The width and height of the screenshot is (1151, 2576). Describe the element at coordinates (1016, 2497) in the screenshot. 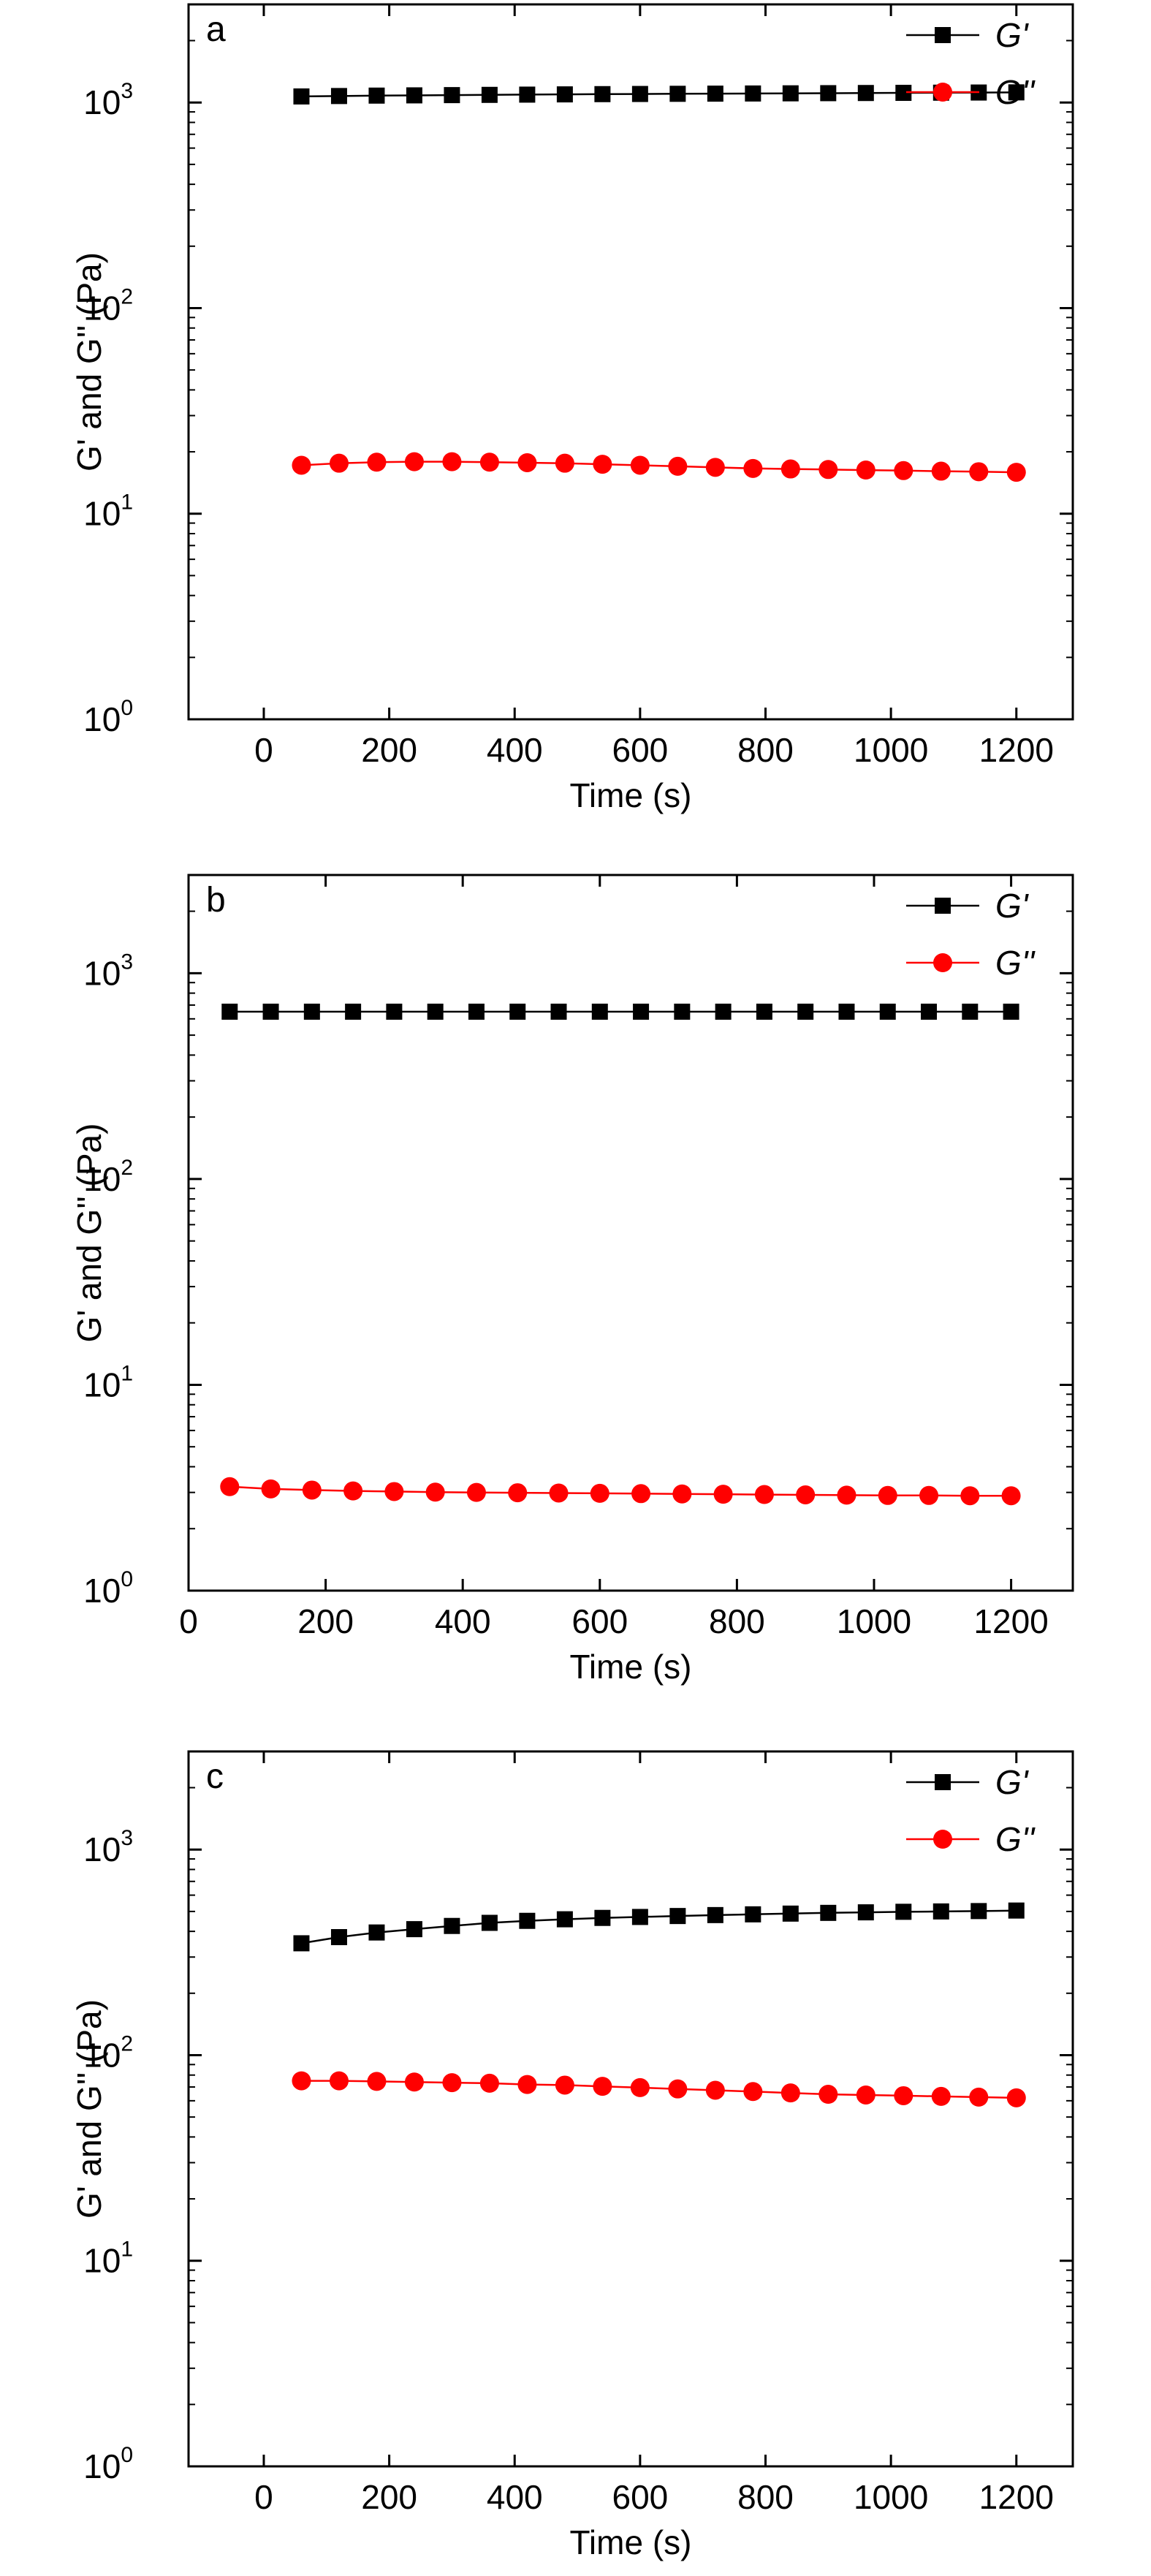

I see `x-tick-label: 1200` at that location.